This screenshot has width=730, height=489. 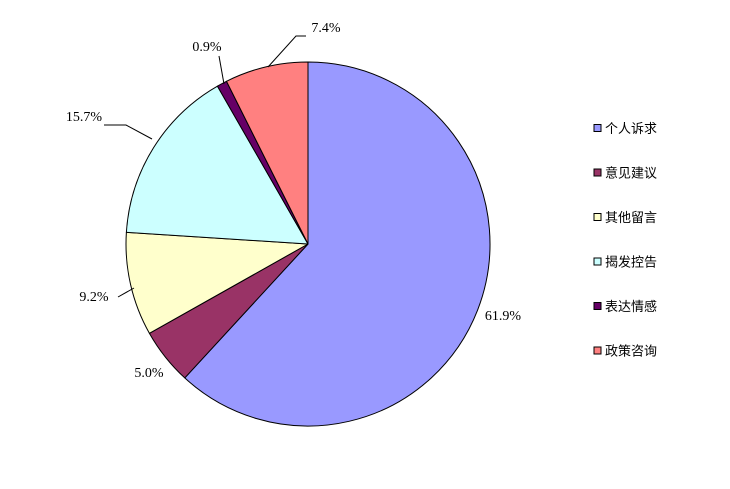 I want to click on data-label-1: 5.0%, so click(x=149, y=373).